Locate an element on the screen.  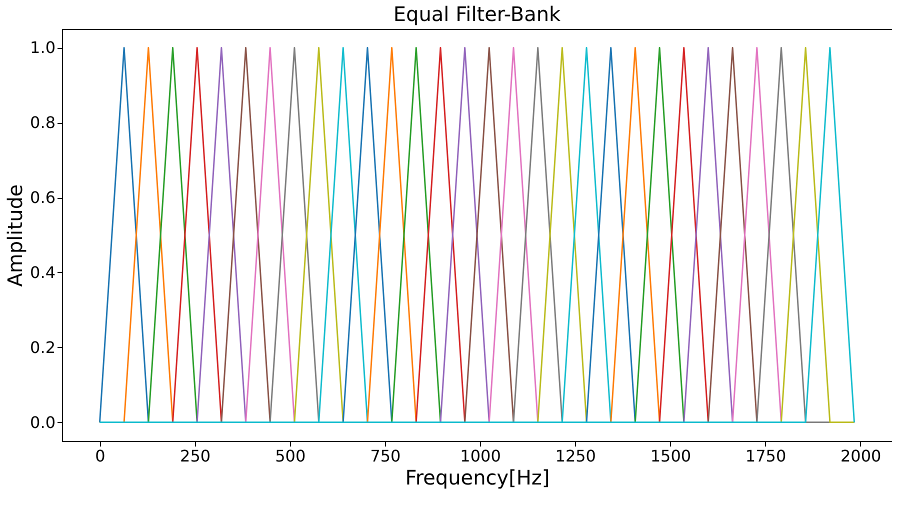
x-tick-label: 1000 is located at coordinates (480, 456).